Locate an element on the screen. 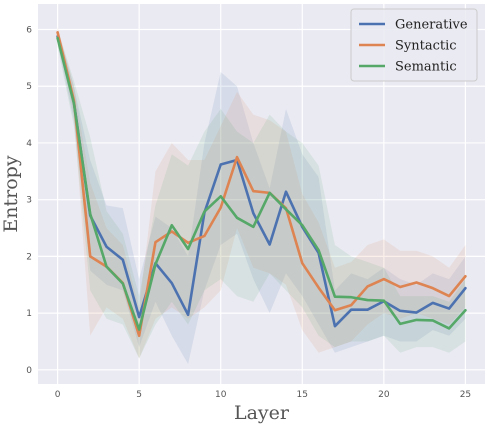 This screenshot has width=489, height=426. x-tick-label: 15 is located at coordinates (302, 395).